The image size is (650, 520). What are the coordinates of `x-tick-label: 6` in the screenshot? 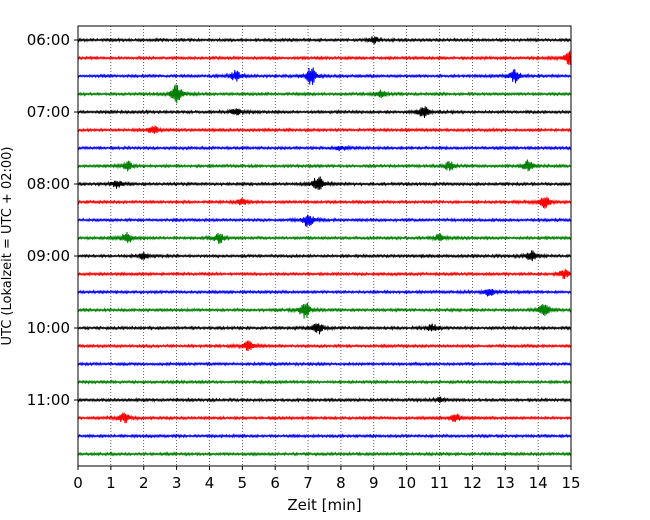 It's located at (275, 483).